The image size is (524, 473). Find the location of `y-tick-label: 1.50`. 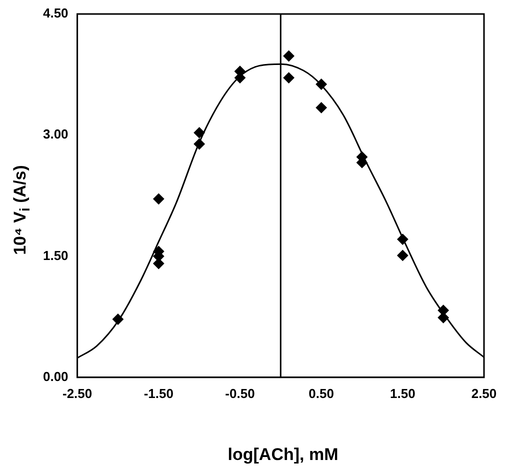

y-tick-label: 1.50 is located at coordinates (55, 255).